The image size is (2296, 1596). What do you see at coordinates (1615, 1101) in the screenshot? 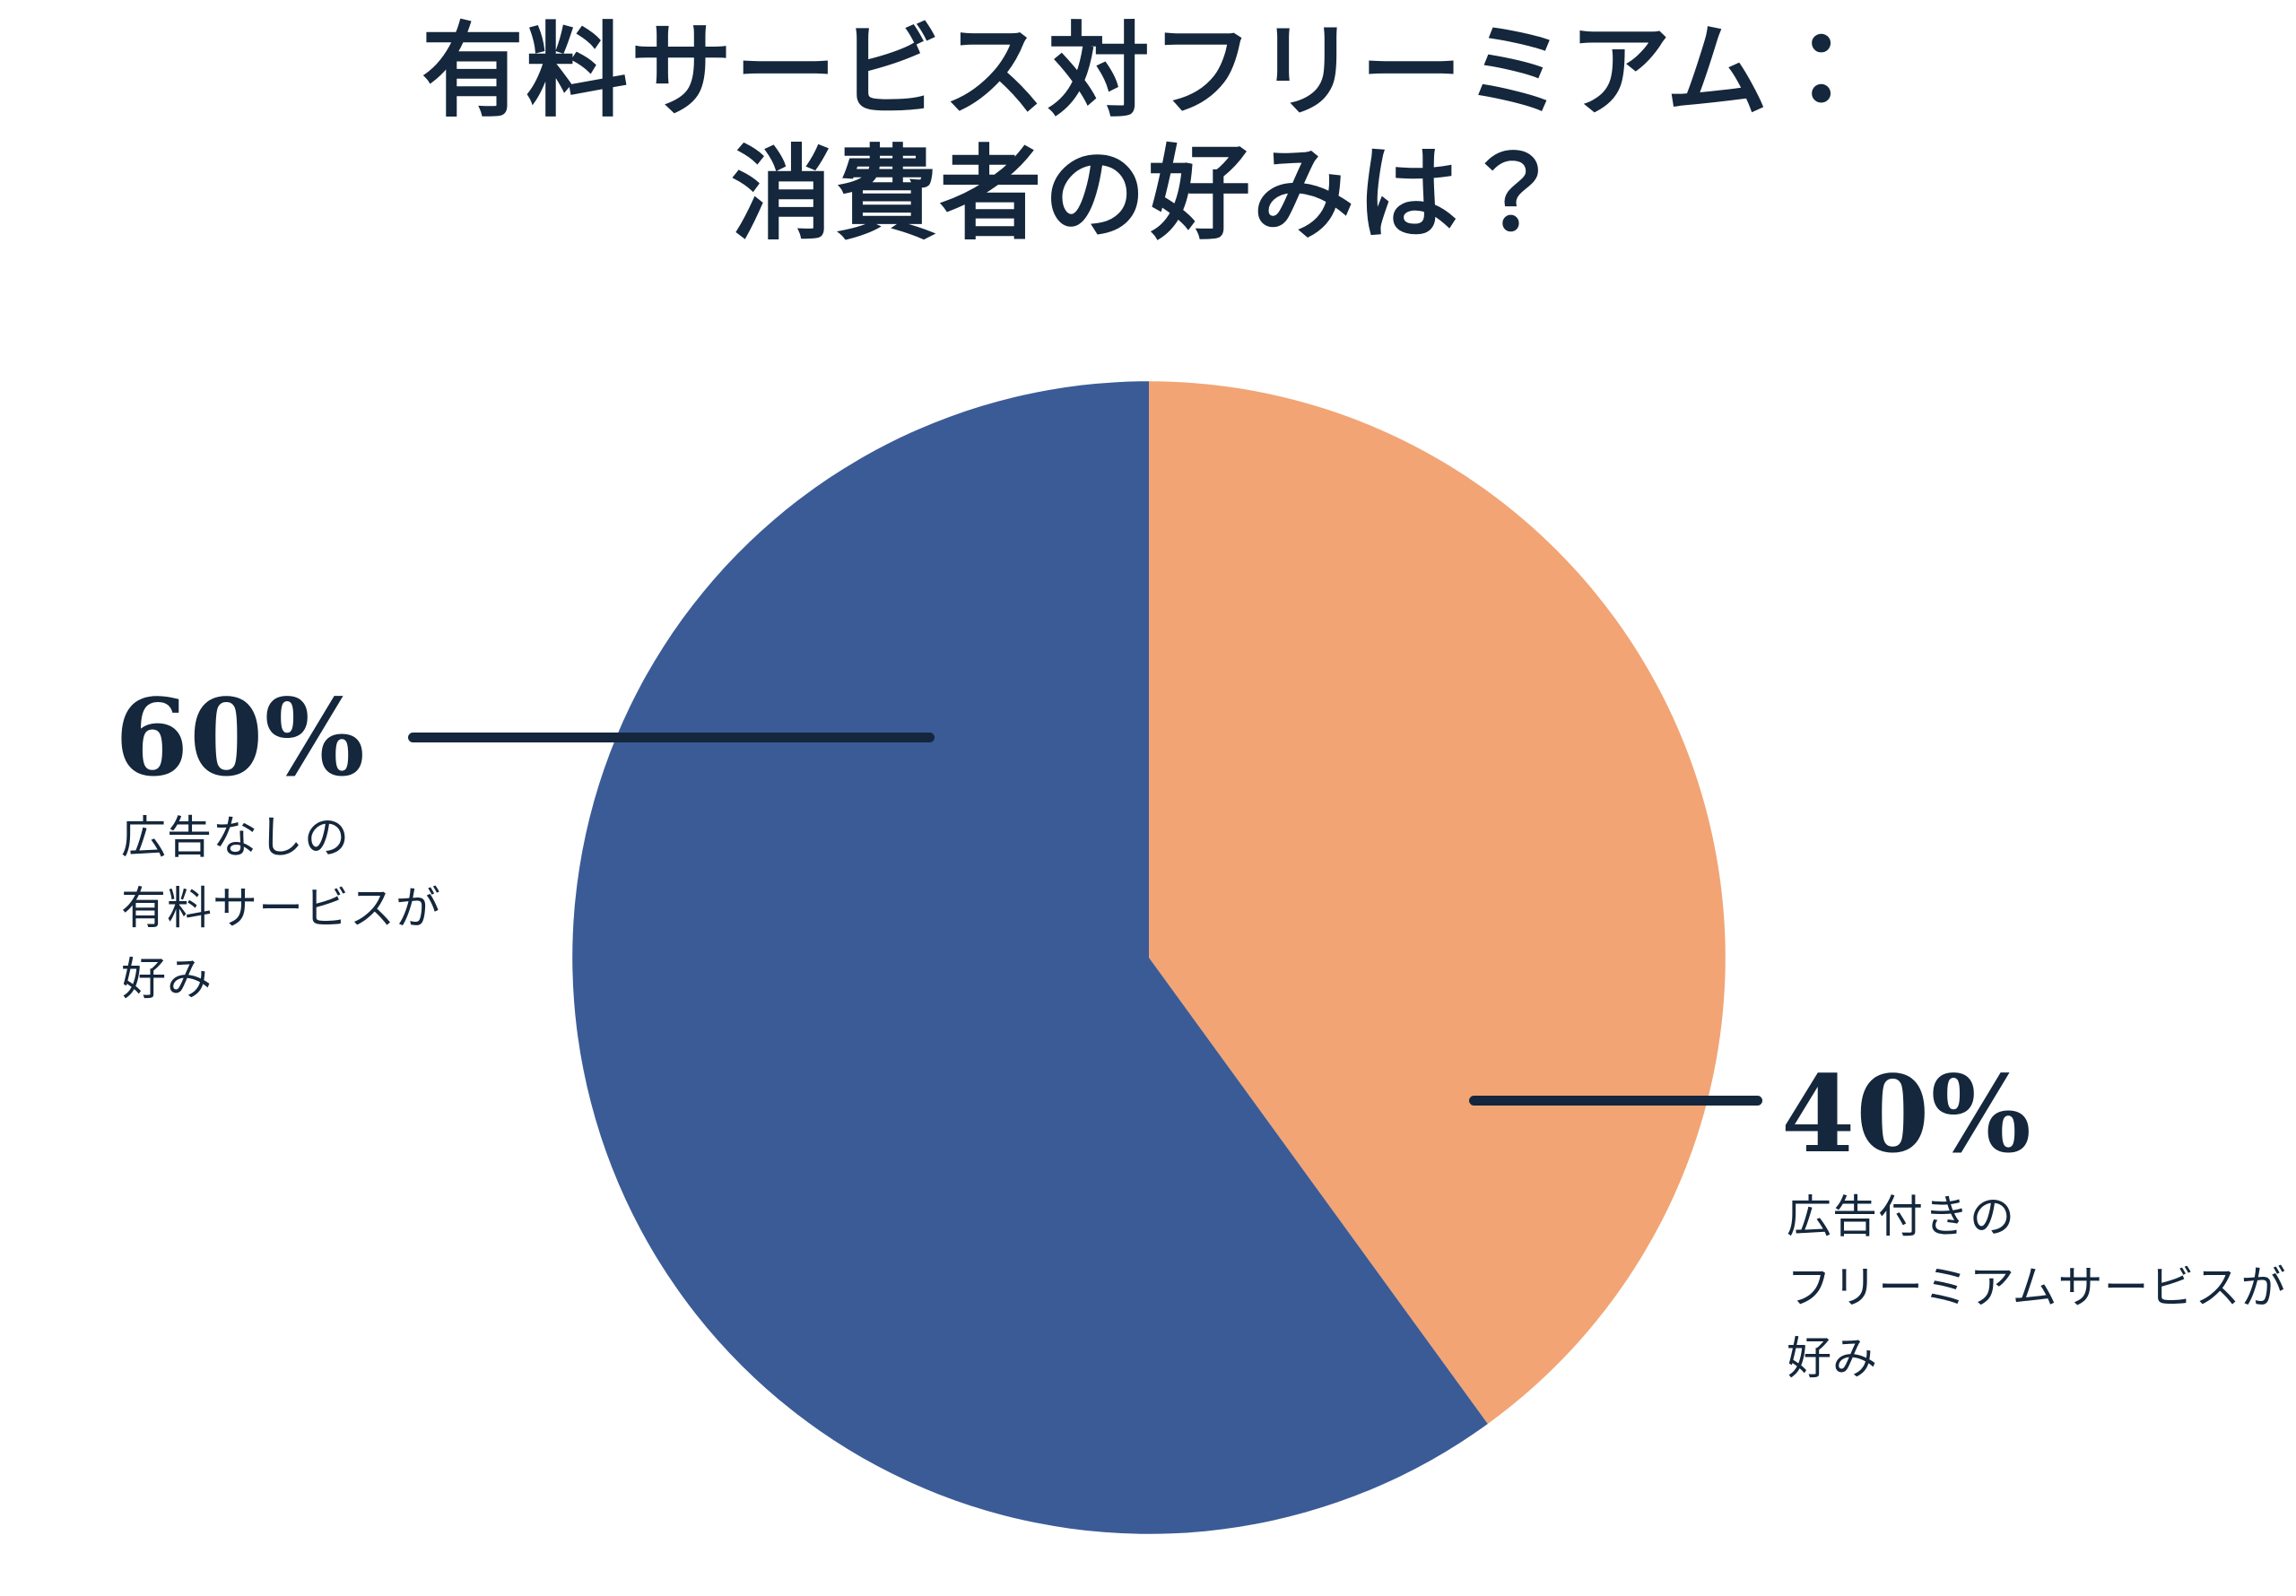
I see `freemium-leader-line` at bounding box center [1615, 1101].